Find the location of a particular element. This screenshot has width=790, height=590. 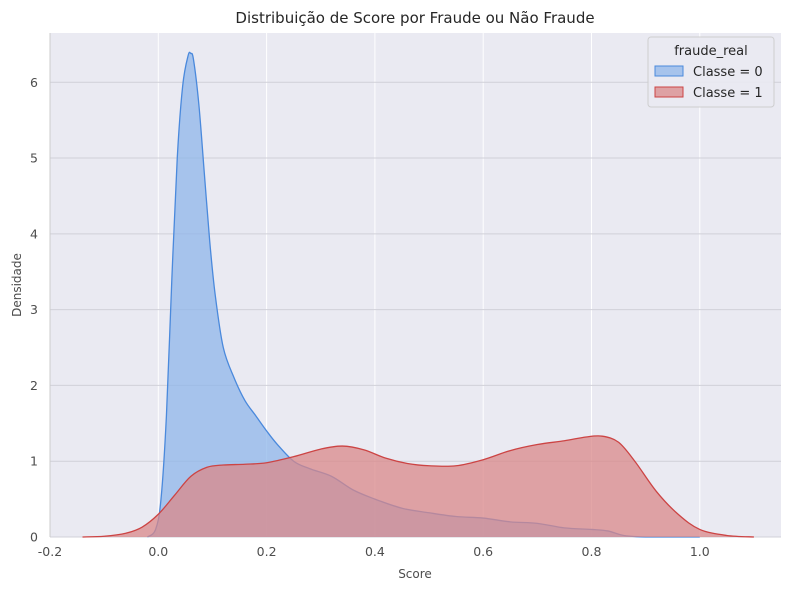

legend-label-classe-1: Classe = 1 is located at coordinates (728, 93).